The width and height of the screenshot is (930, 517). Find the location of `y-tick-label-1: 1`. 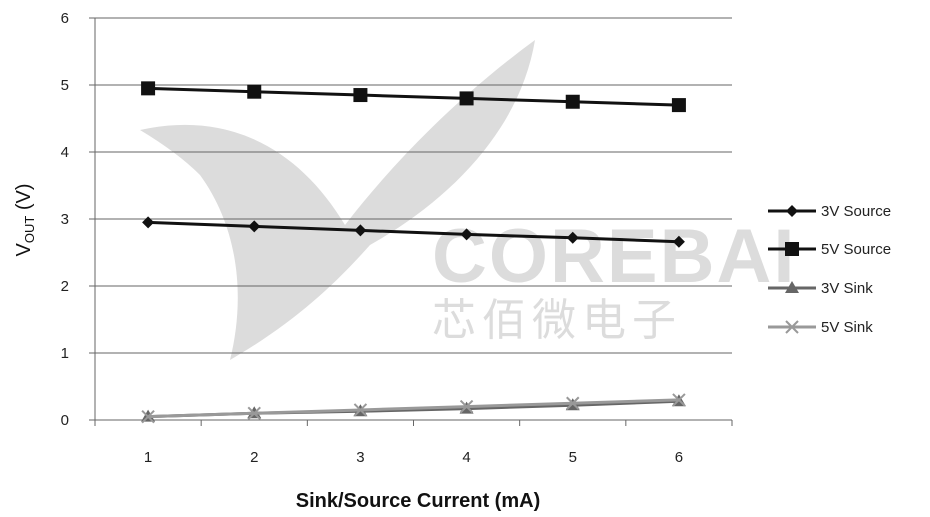

y-tick-label-1: 1 is located at coordinates (65, 353).